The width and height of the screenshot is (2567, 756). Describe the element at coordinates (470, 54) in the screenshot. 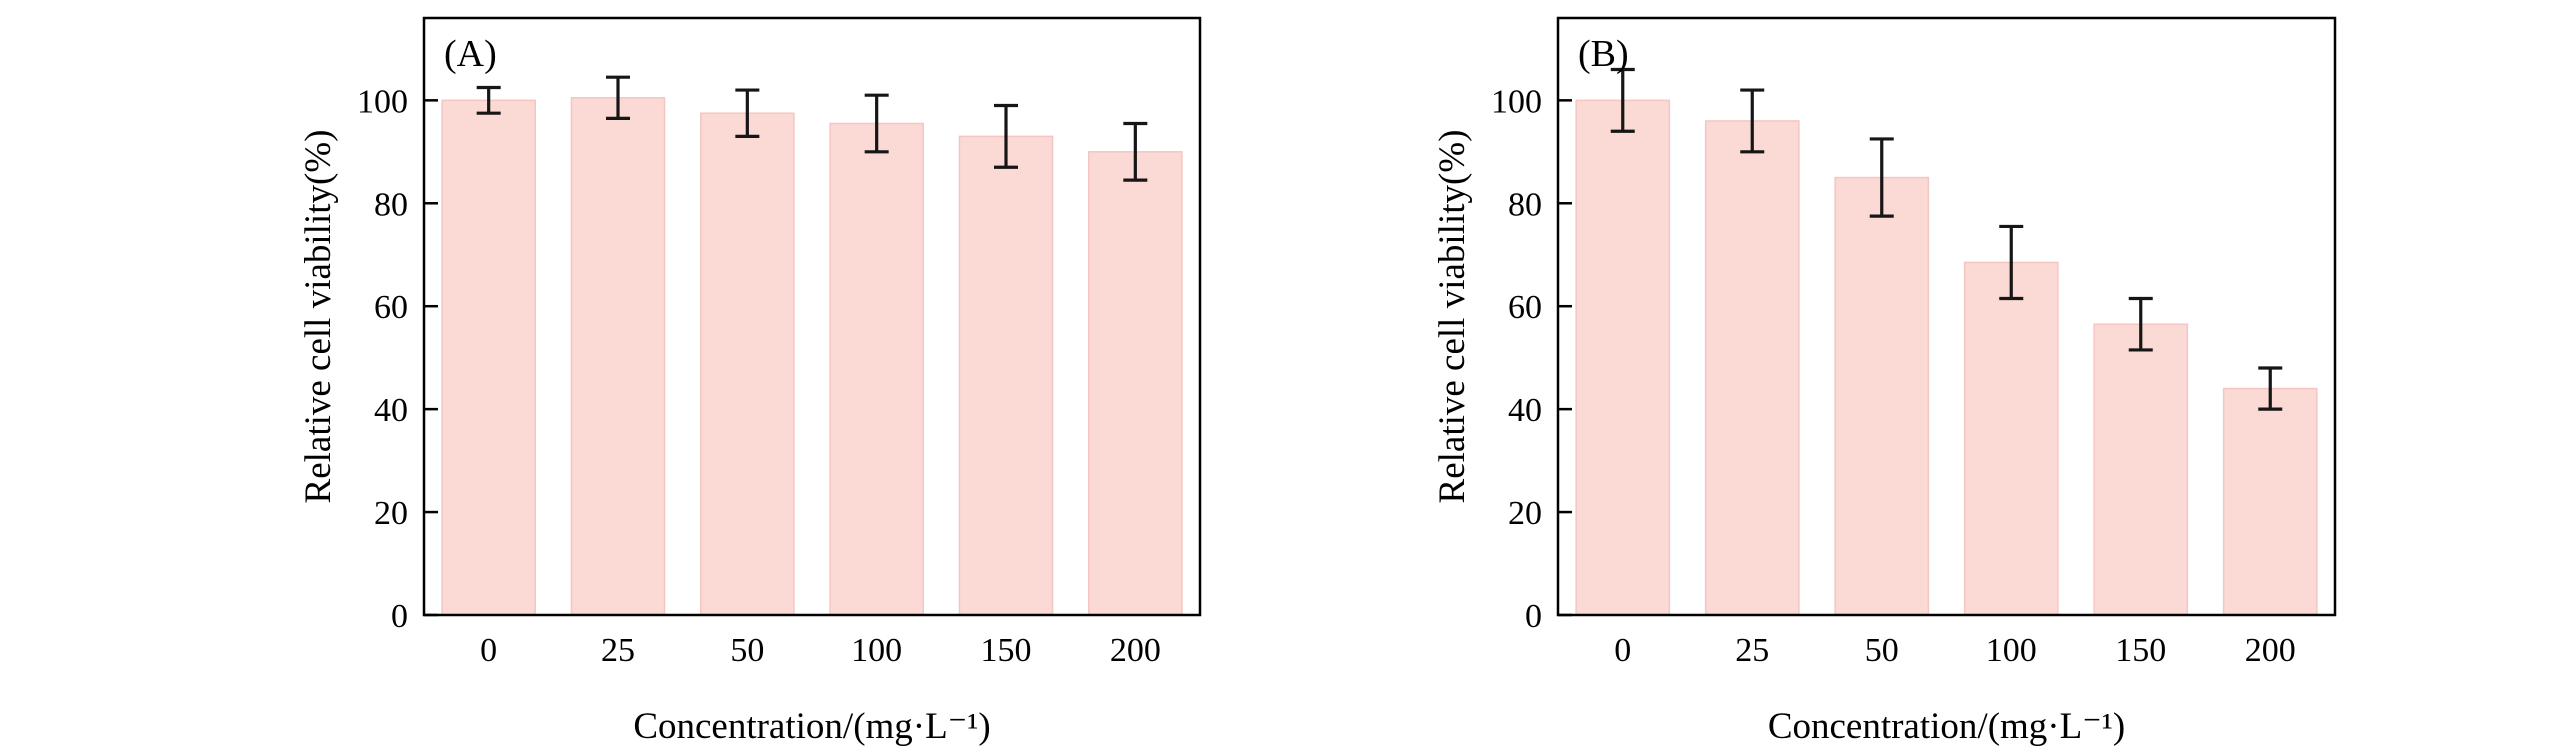

I see `panel-label: (A)` at that location.